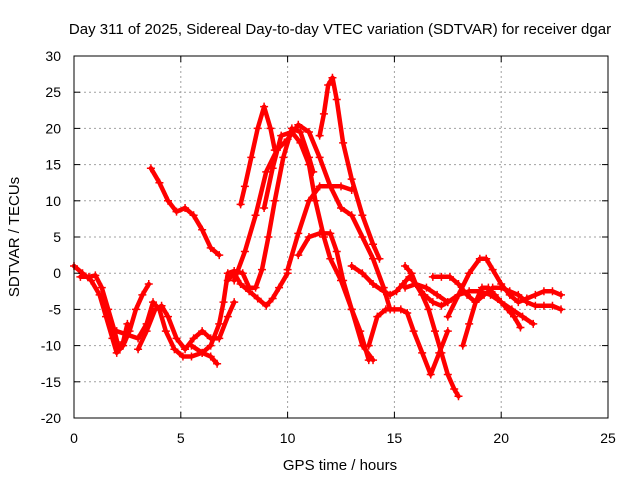  What do you see at coordinates (74, 438) in the screenshot?
I see `x-tick-label: 0` at bounding box center [74, 438].